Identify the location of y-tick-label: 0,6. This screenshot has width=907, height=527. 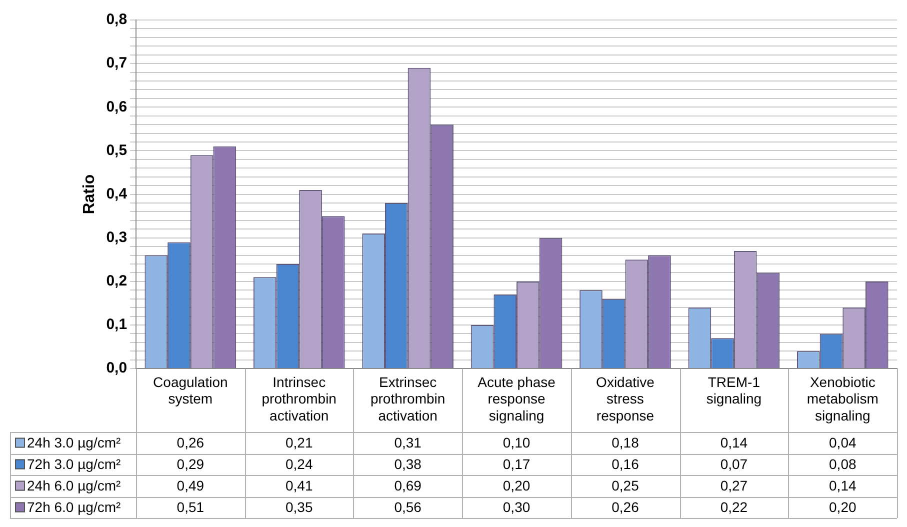
(117, 107).